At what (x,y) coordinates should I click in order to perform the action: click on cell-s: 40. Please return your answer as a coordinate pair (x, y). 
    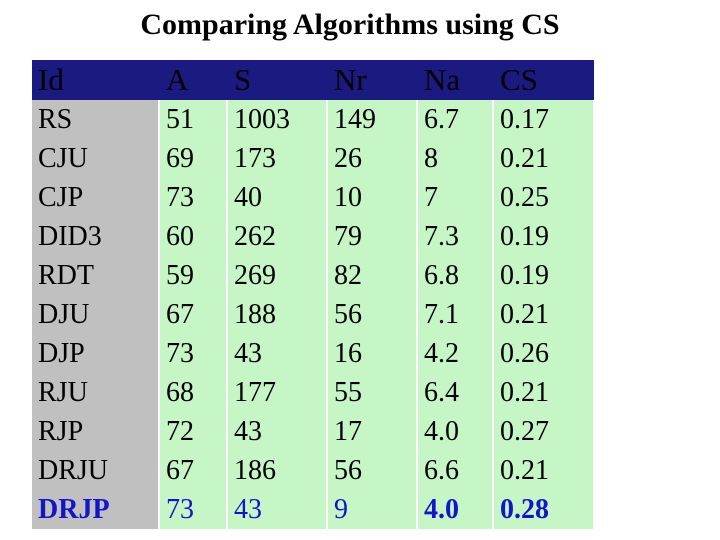
    Looking at the image, I should click on (277, 197).